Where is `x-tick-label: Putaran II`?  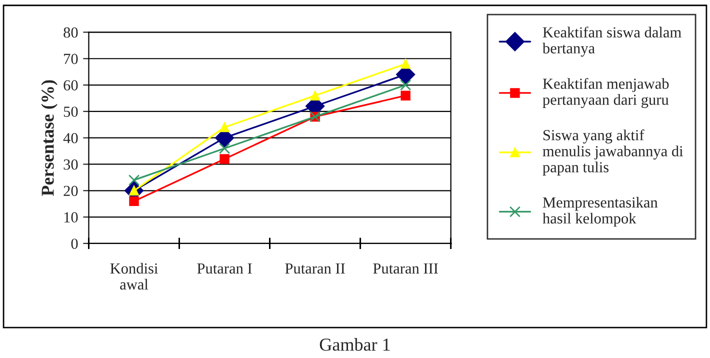
x-tick-label: Putaran II is located at coordinates (315, 268).